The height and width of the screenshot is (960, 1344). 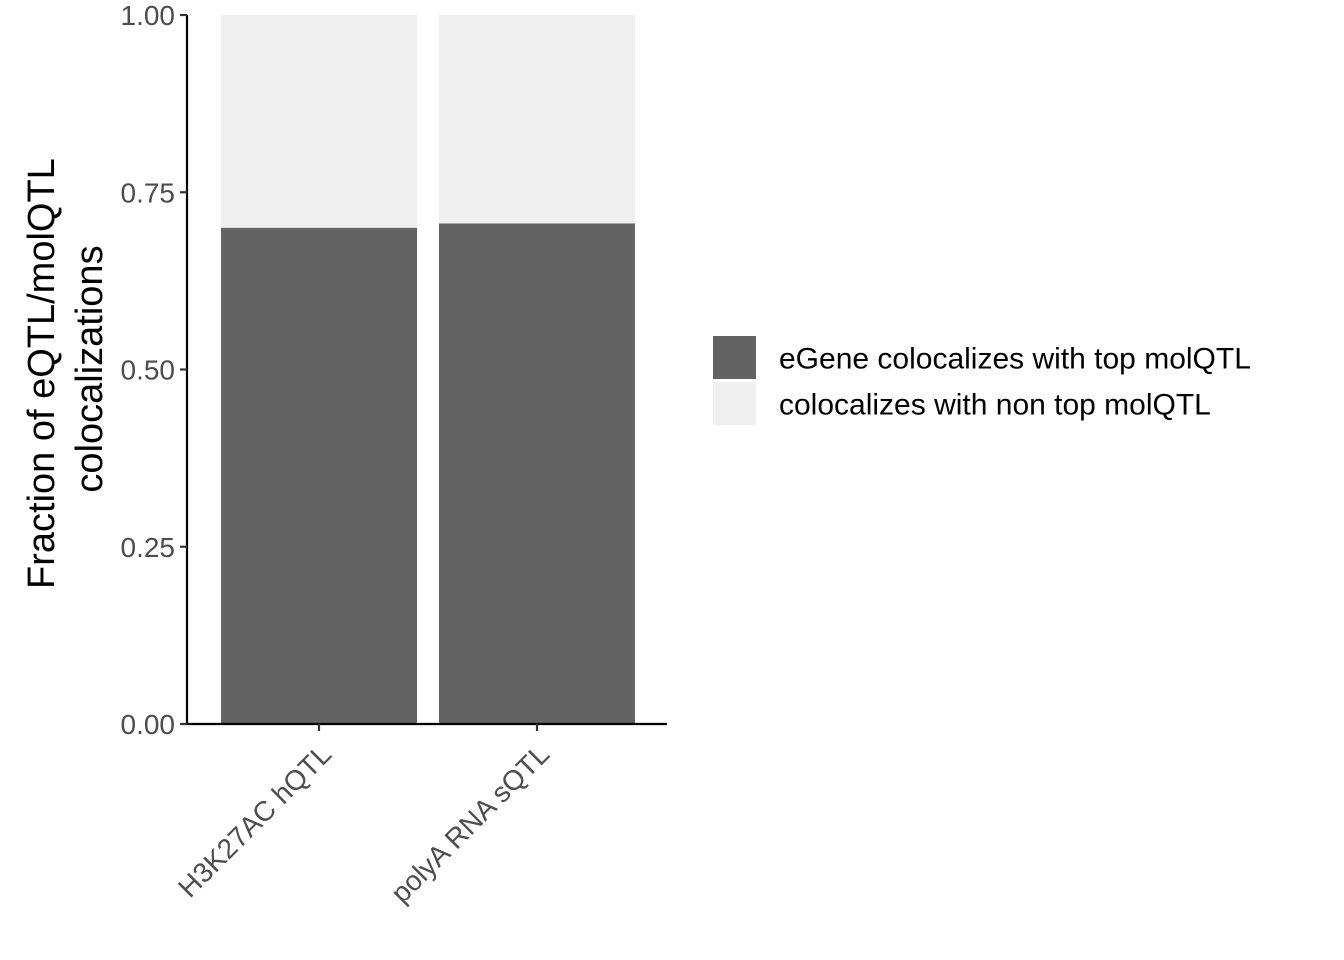 What do you see at coordinates (470, 823) in the screenshot?
I see `x-tick-label: polyA RNA sQTL` at bounding box center [470, 823].